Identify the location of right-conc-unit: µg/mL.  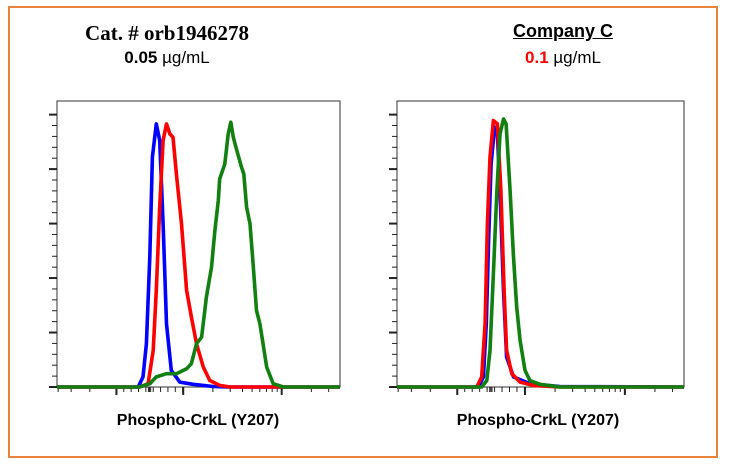
(574, 57).